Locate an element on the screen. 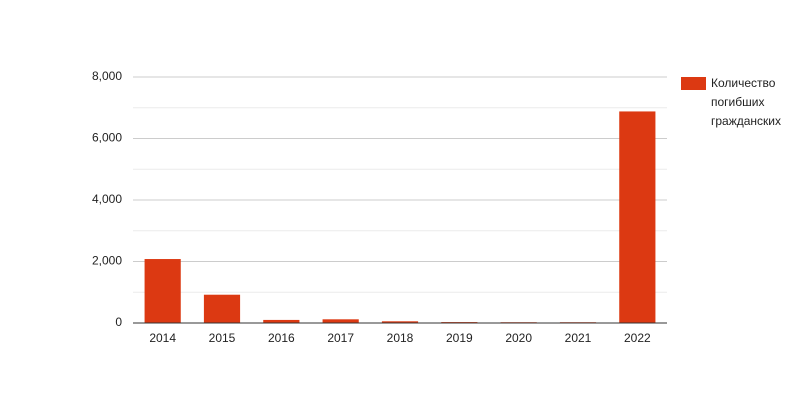 This screenshot has height=400, width=800. legend: Количество погибших гражданских is located at coordinates (740, 102).